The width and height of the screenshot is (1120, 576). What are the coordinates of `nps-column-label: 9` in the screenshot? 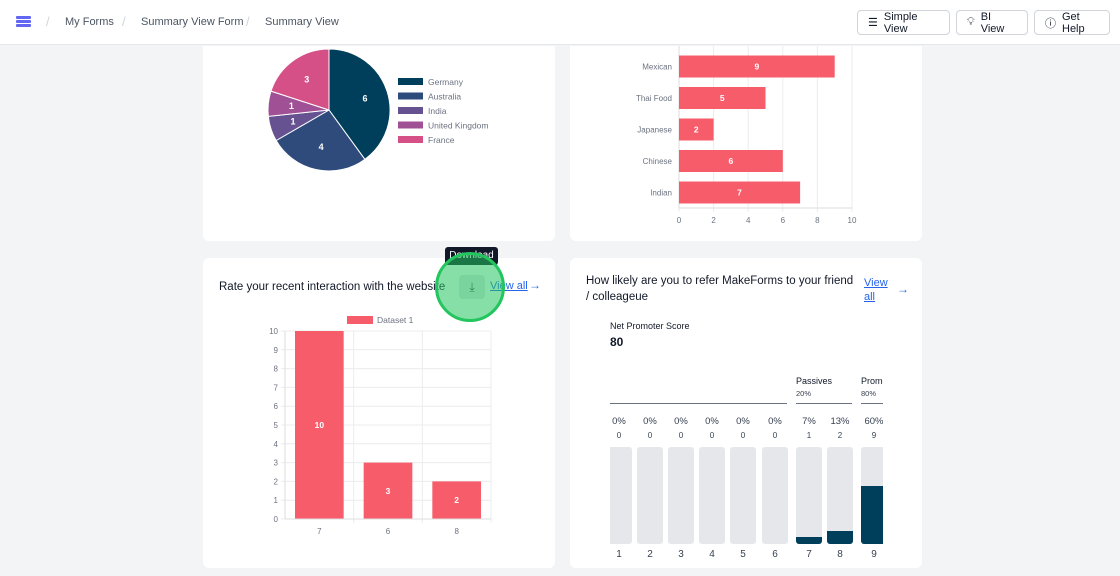 It's located at (874, 554).